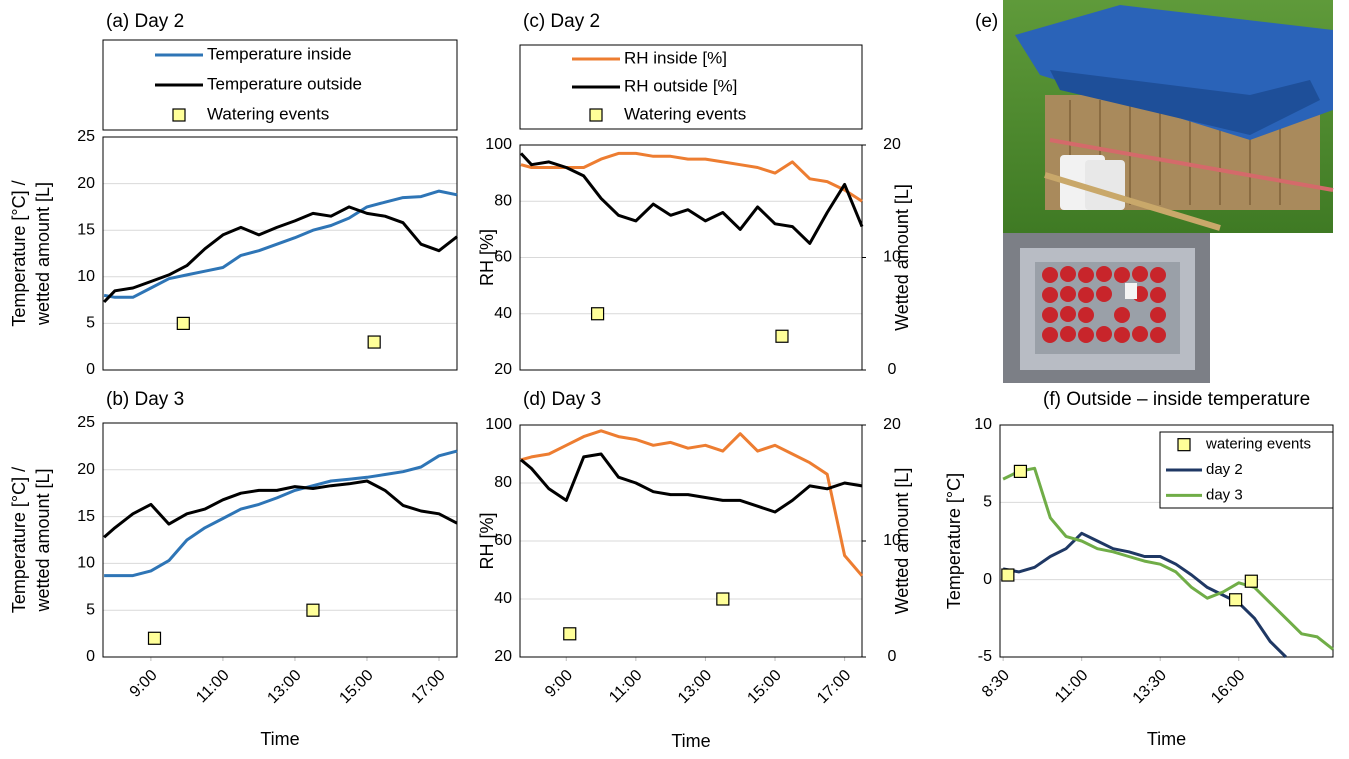 The image size is (1349, 759). What do you see at coordinates (1106, 308) in the screenshot?
I see `photo-apples` at bounding box center [1106, 308].